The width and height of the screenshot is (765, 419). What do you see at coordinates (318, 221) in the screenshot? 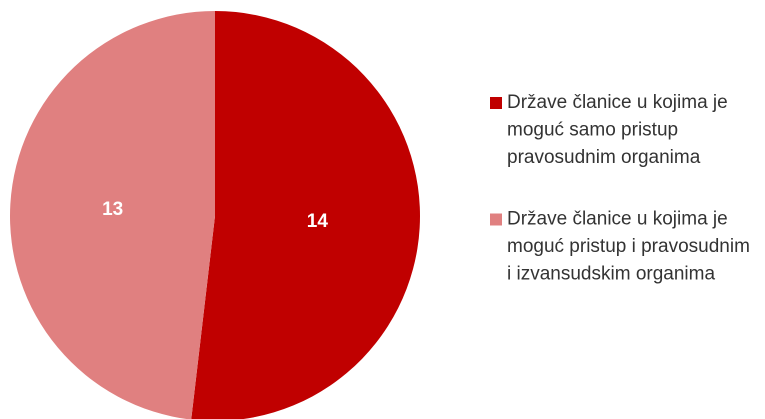
I see `data-label: 14` at bounding box center [318, 221].